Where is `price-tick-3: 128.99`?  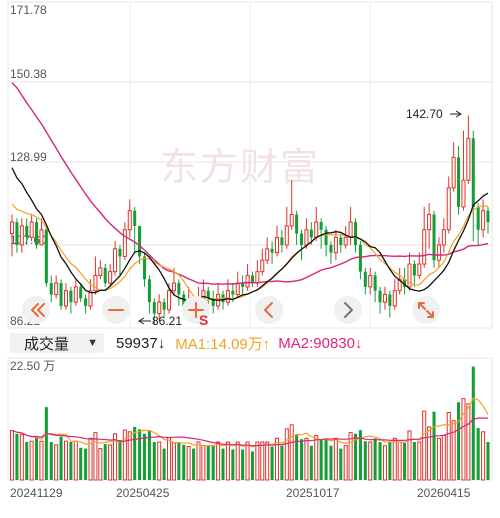 price-tick-3: 128.99 is located at coordinates (28, 157).